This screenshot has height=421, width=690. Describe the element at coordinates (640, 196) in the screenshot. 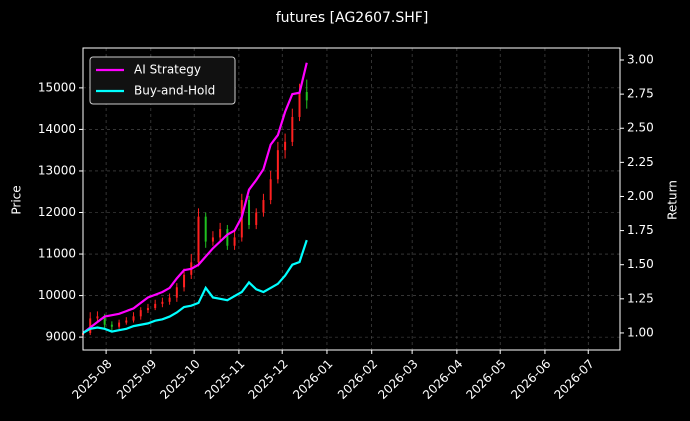

I see `y2-tick-label: 2.00` at that location.